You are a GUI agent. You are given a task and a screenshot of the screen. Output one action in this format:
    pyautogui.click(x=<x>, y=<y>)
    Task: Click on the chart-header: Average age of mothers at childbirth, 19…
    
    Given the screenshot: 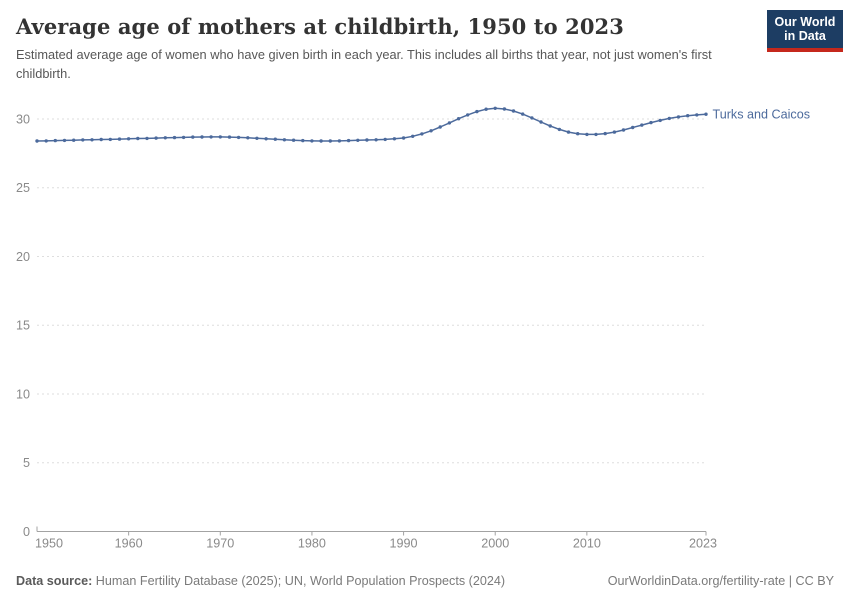 What is the action you would take?
    pyautogui.click(x=425, y=42)
    